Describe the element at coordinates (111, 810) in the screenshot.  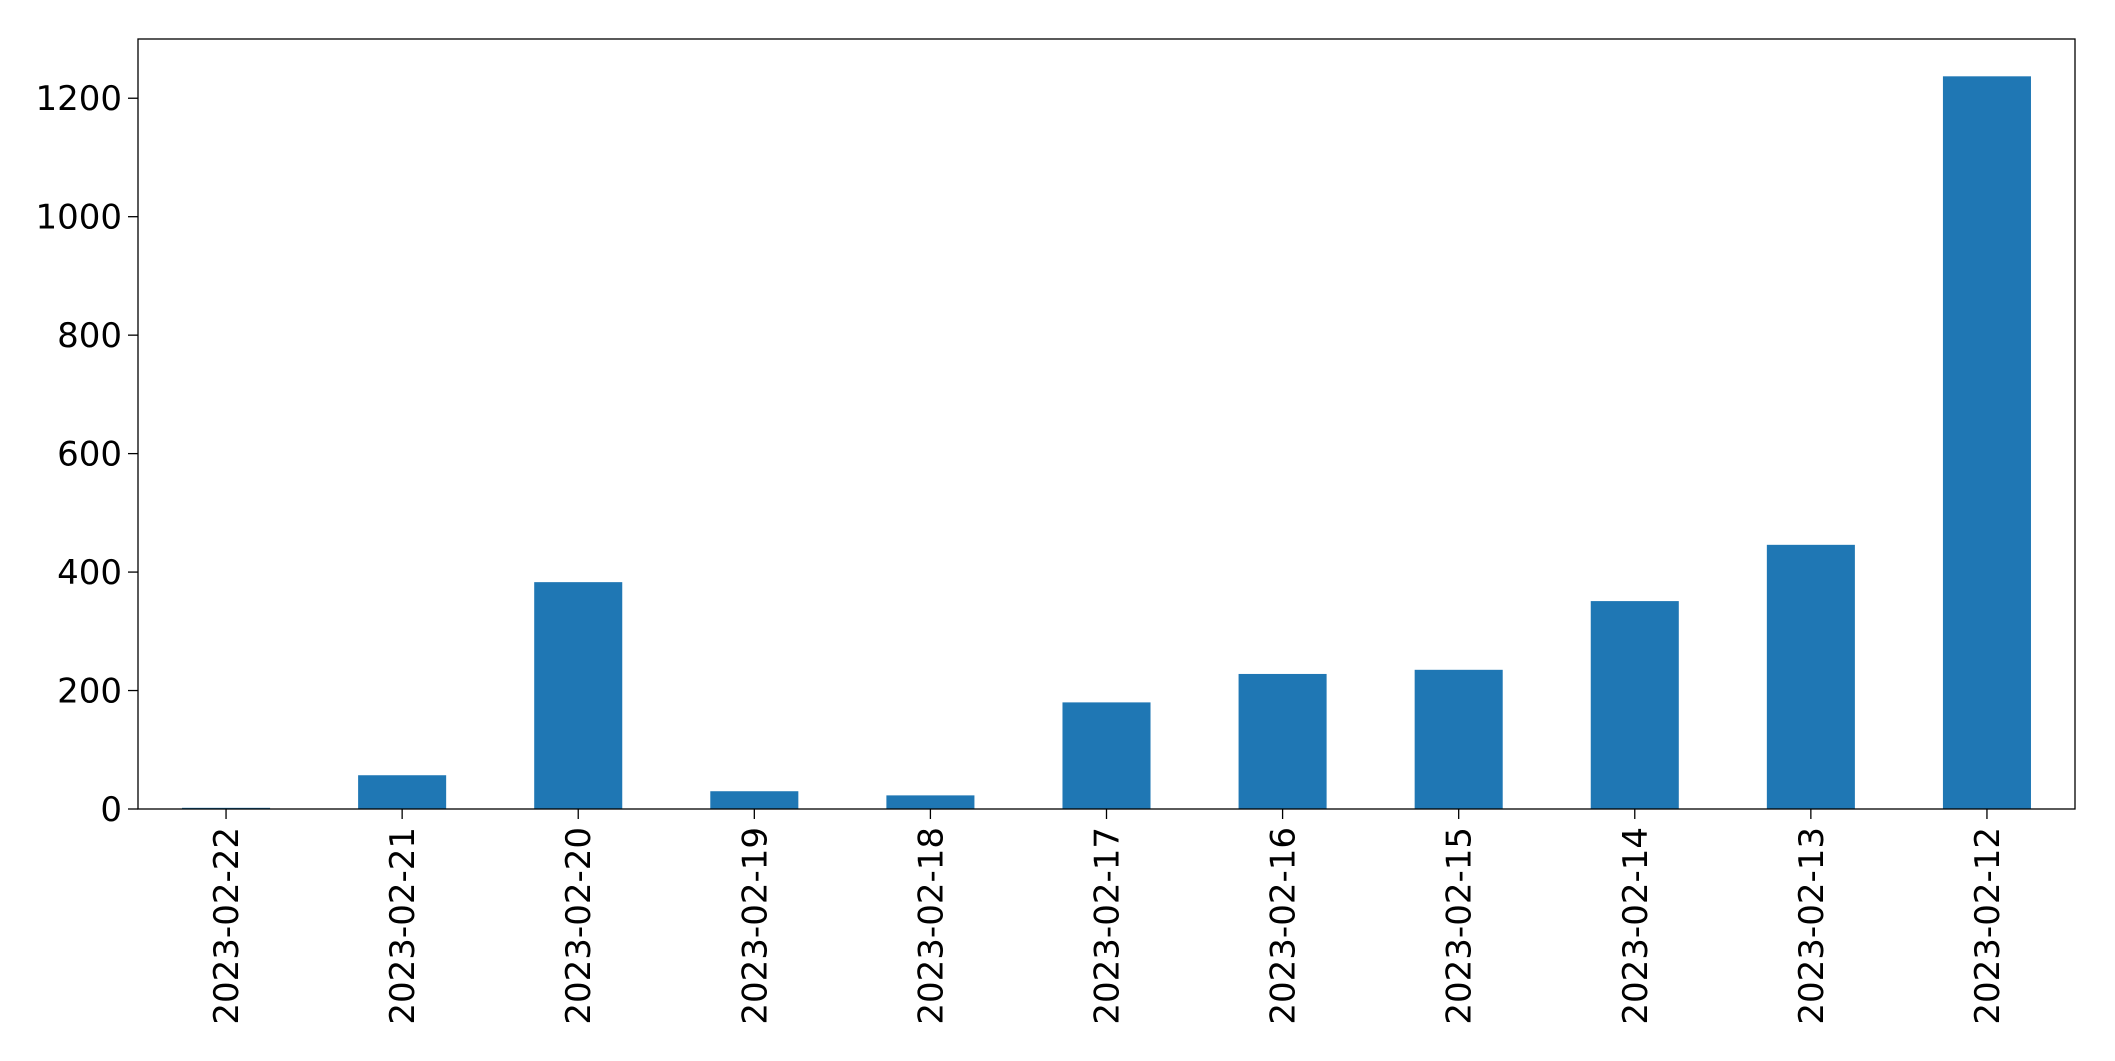
I see `y-tick-label: 0` at that location.